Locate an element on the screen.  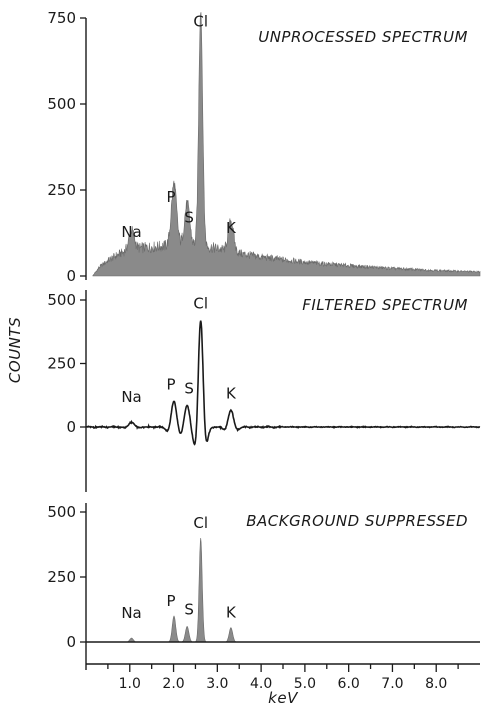
x-tick-label: 7.0 is located at coordinates (392, 684).